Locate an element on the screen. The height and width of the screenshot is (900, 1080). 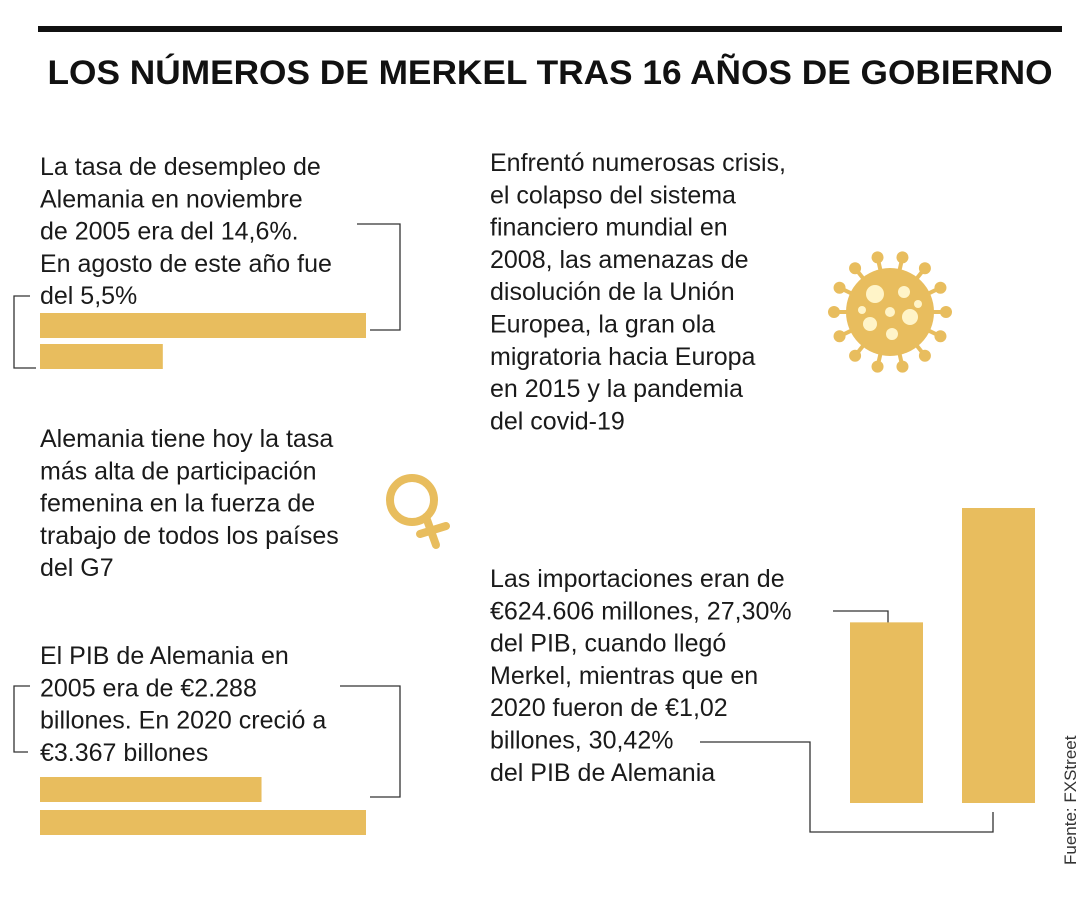
text-line: femenina en la fuerza de is located at coordinates (177, 504).